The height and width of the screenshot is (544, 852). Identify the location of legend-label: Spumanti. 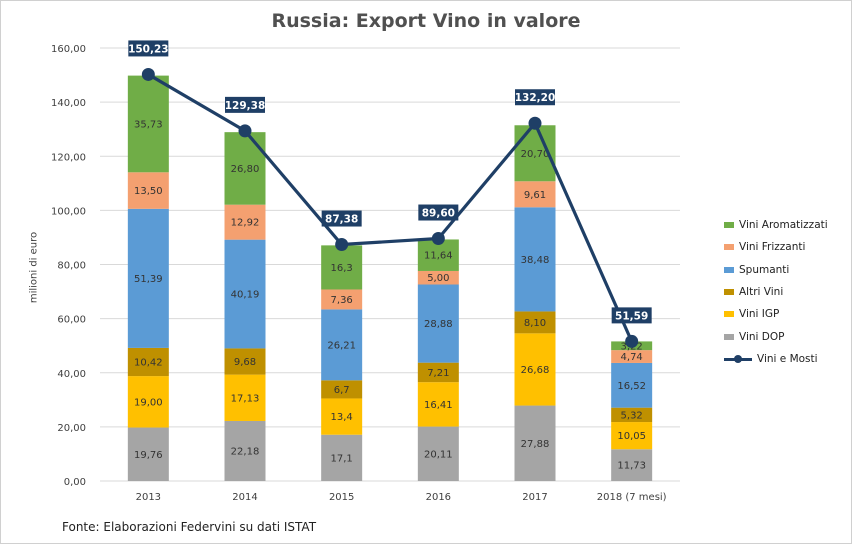
(764, 269).